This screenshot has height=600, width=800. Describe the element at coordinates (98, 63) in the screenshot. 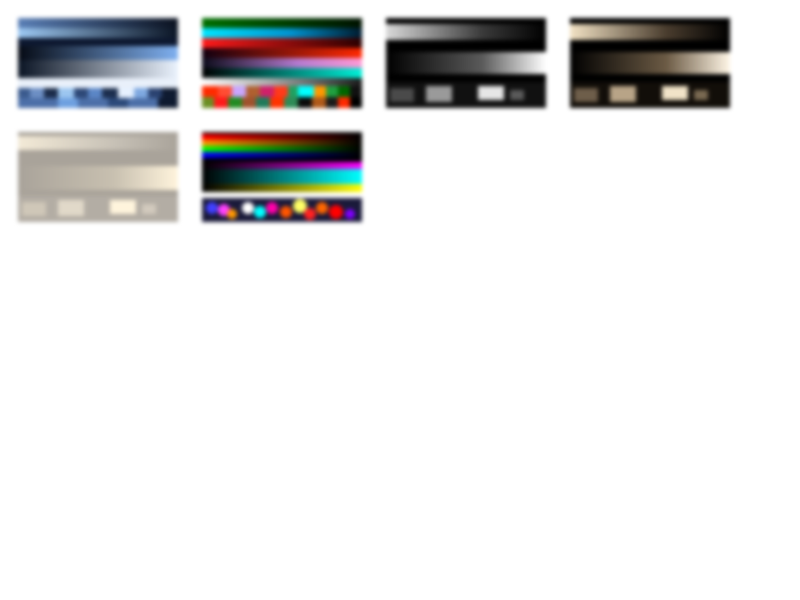

I see `blue-ramp-swatch` at that location.